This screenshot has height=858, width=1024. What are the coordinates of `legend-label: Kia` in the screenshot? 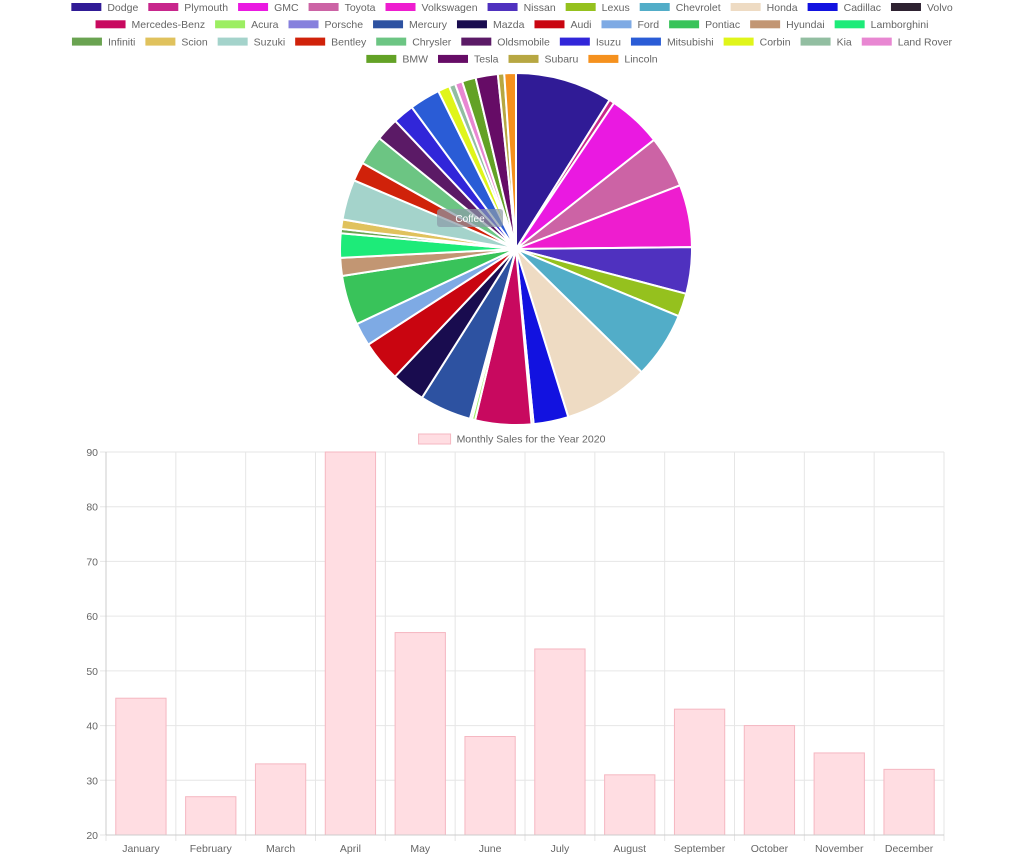 It's located at (844, 42).